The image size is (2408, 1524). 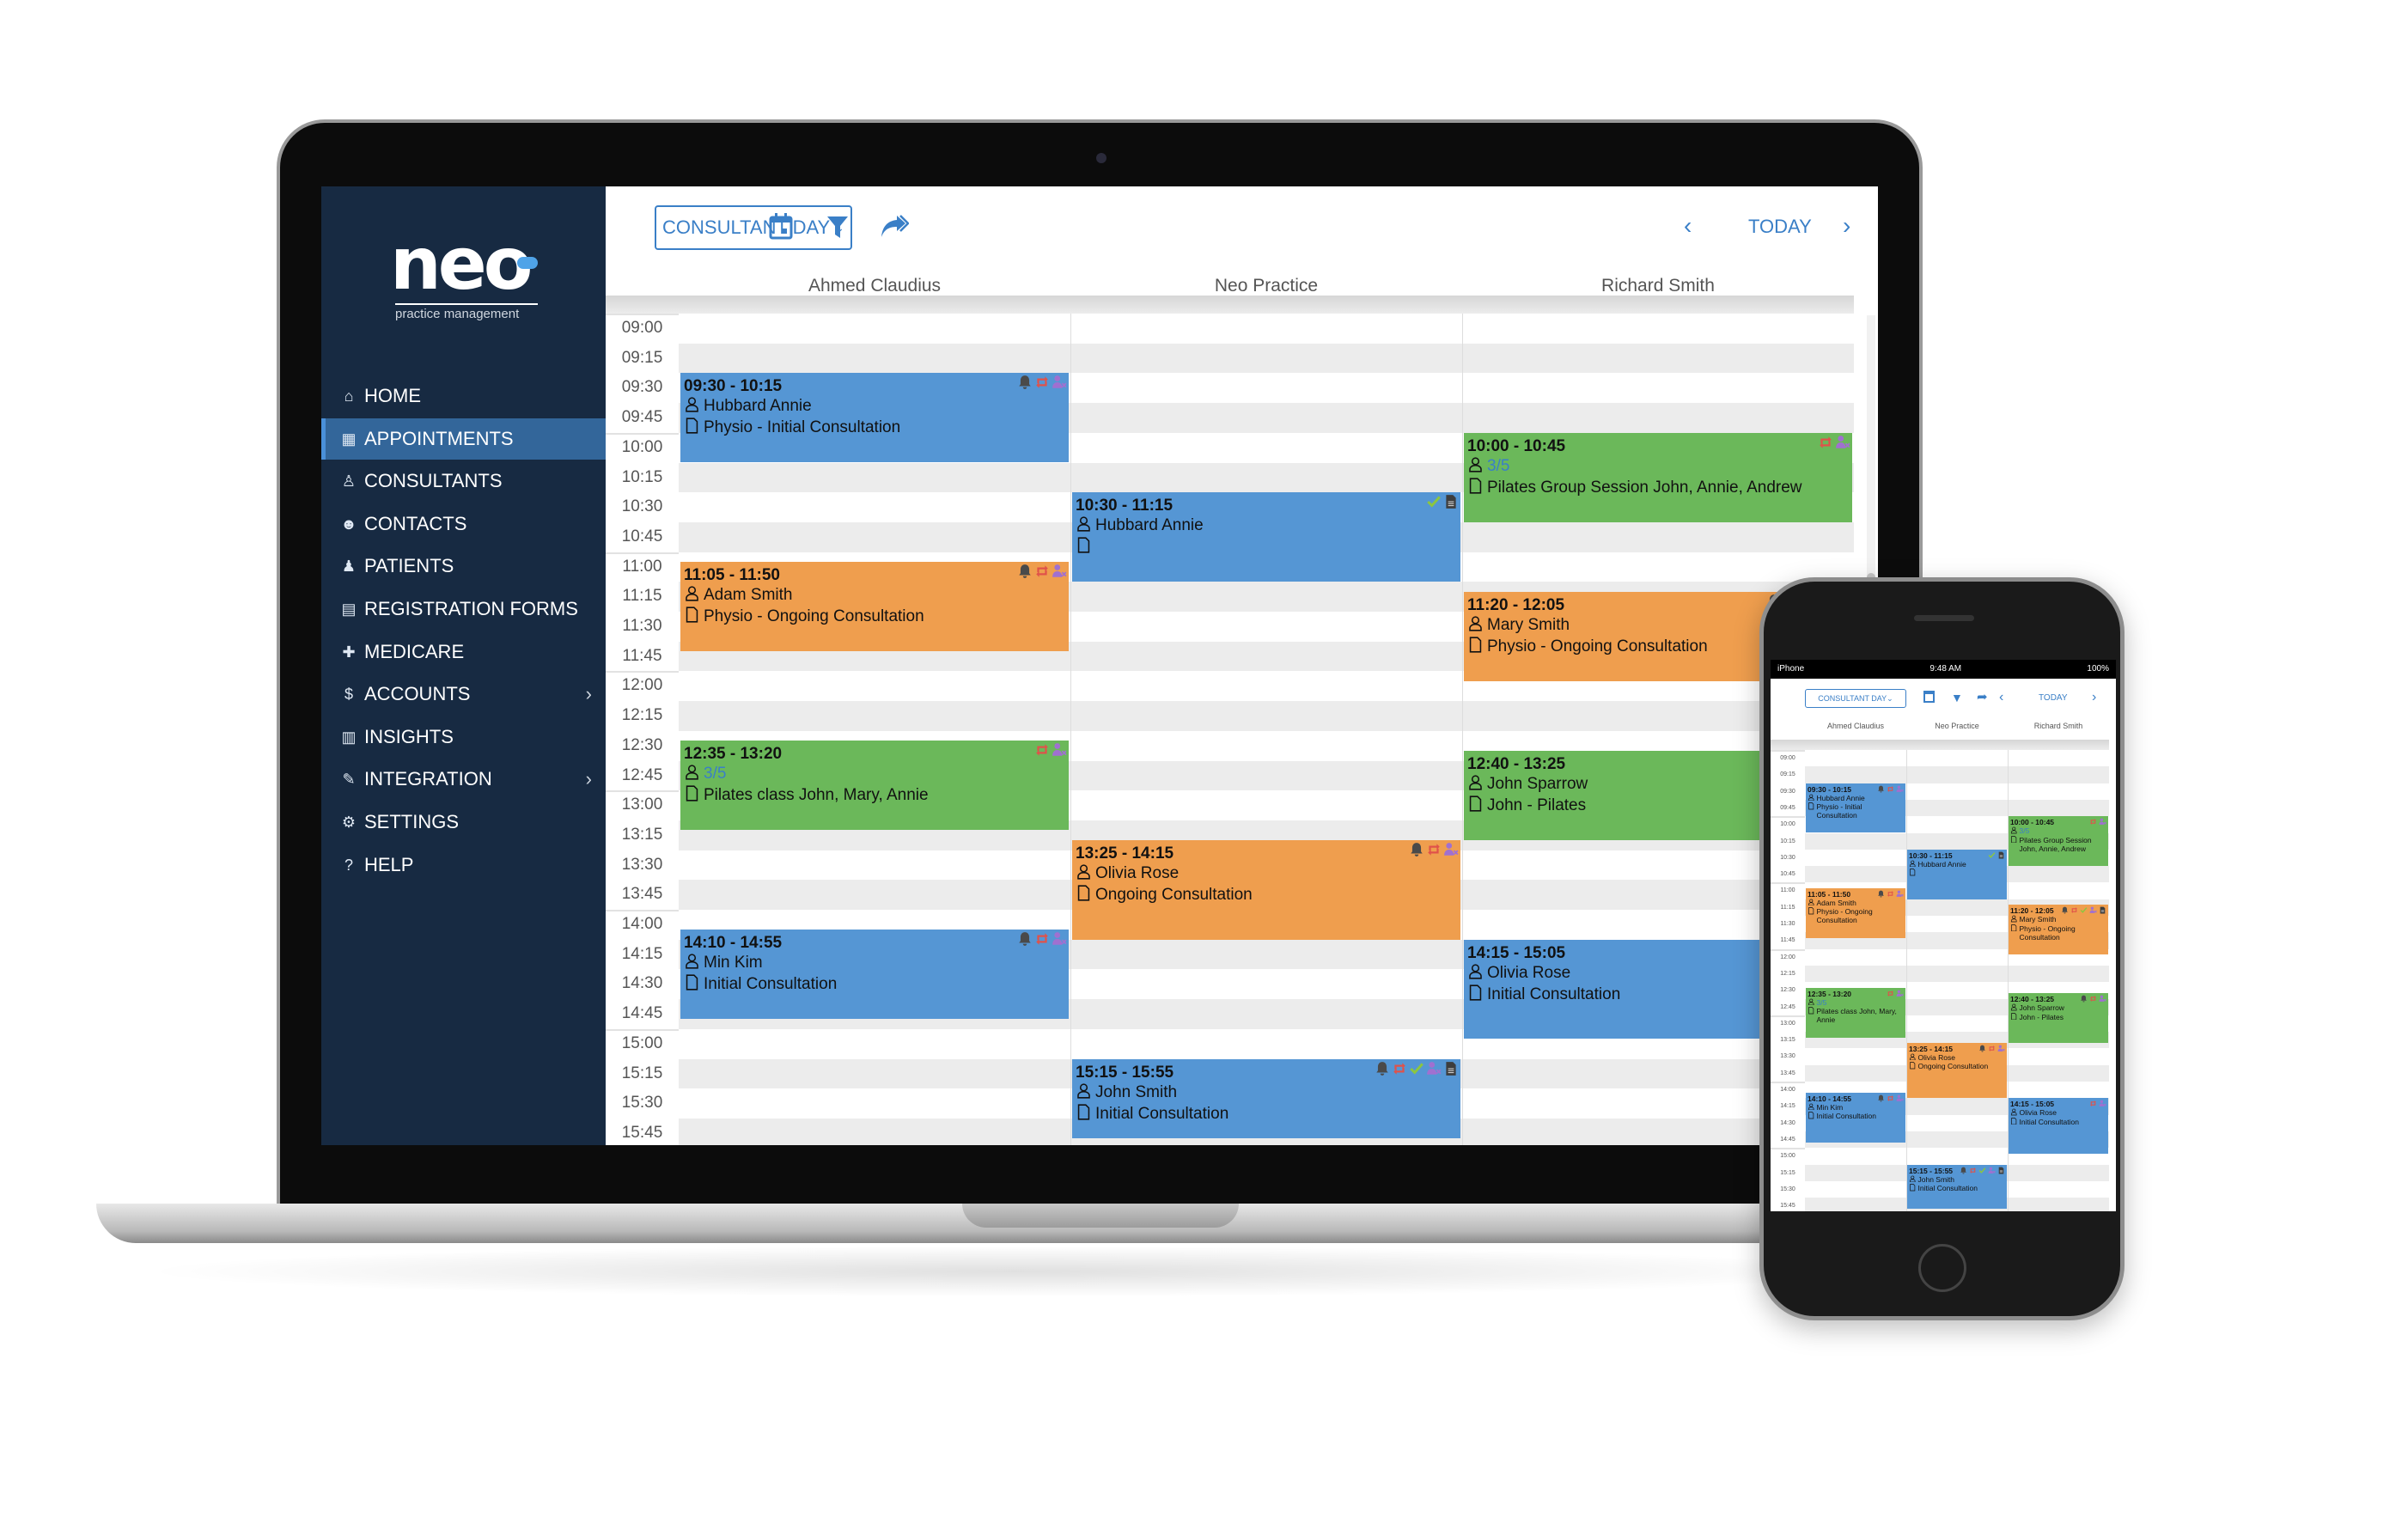 I want to click on phone-today-button: TODAY, so click(x=2053, y=698).